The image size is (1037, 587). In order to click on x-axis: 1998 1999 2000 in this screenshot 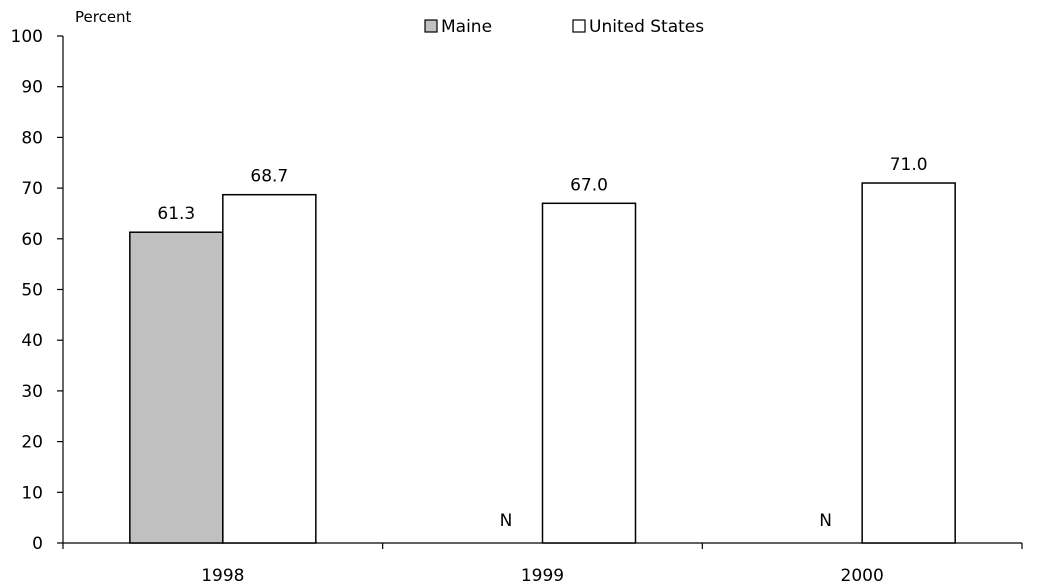, I will do `click(542, 564)`.